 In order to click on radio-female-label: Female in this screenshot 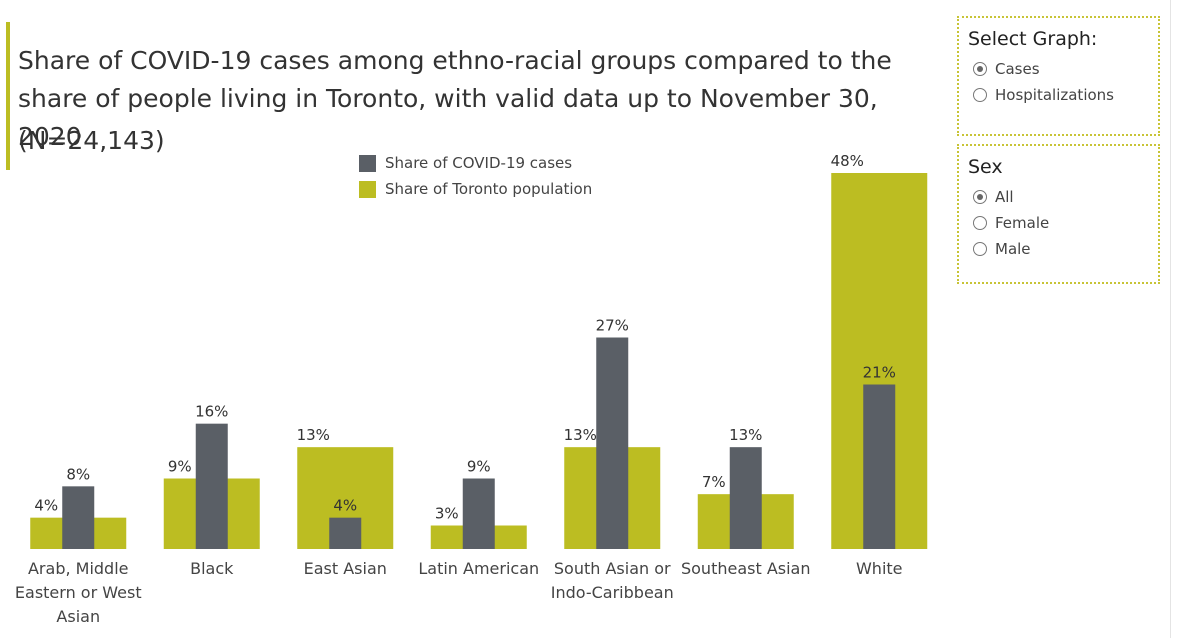, I will do `click(1022, 223)`.